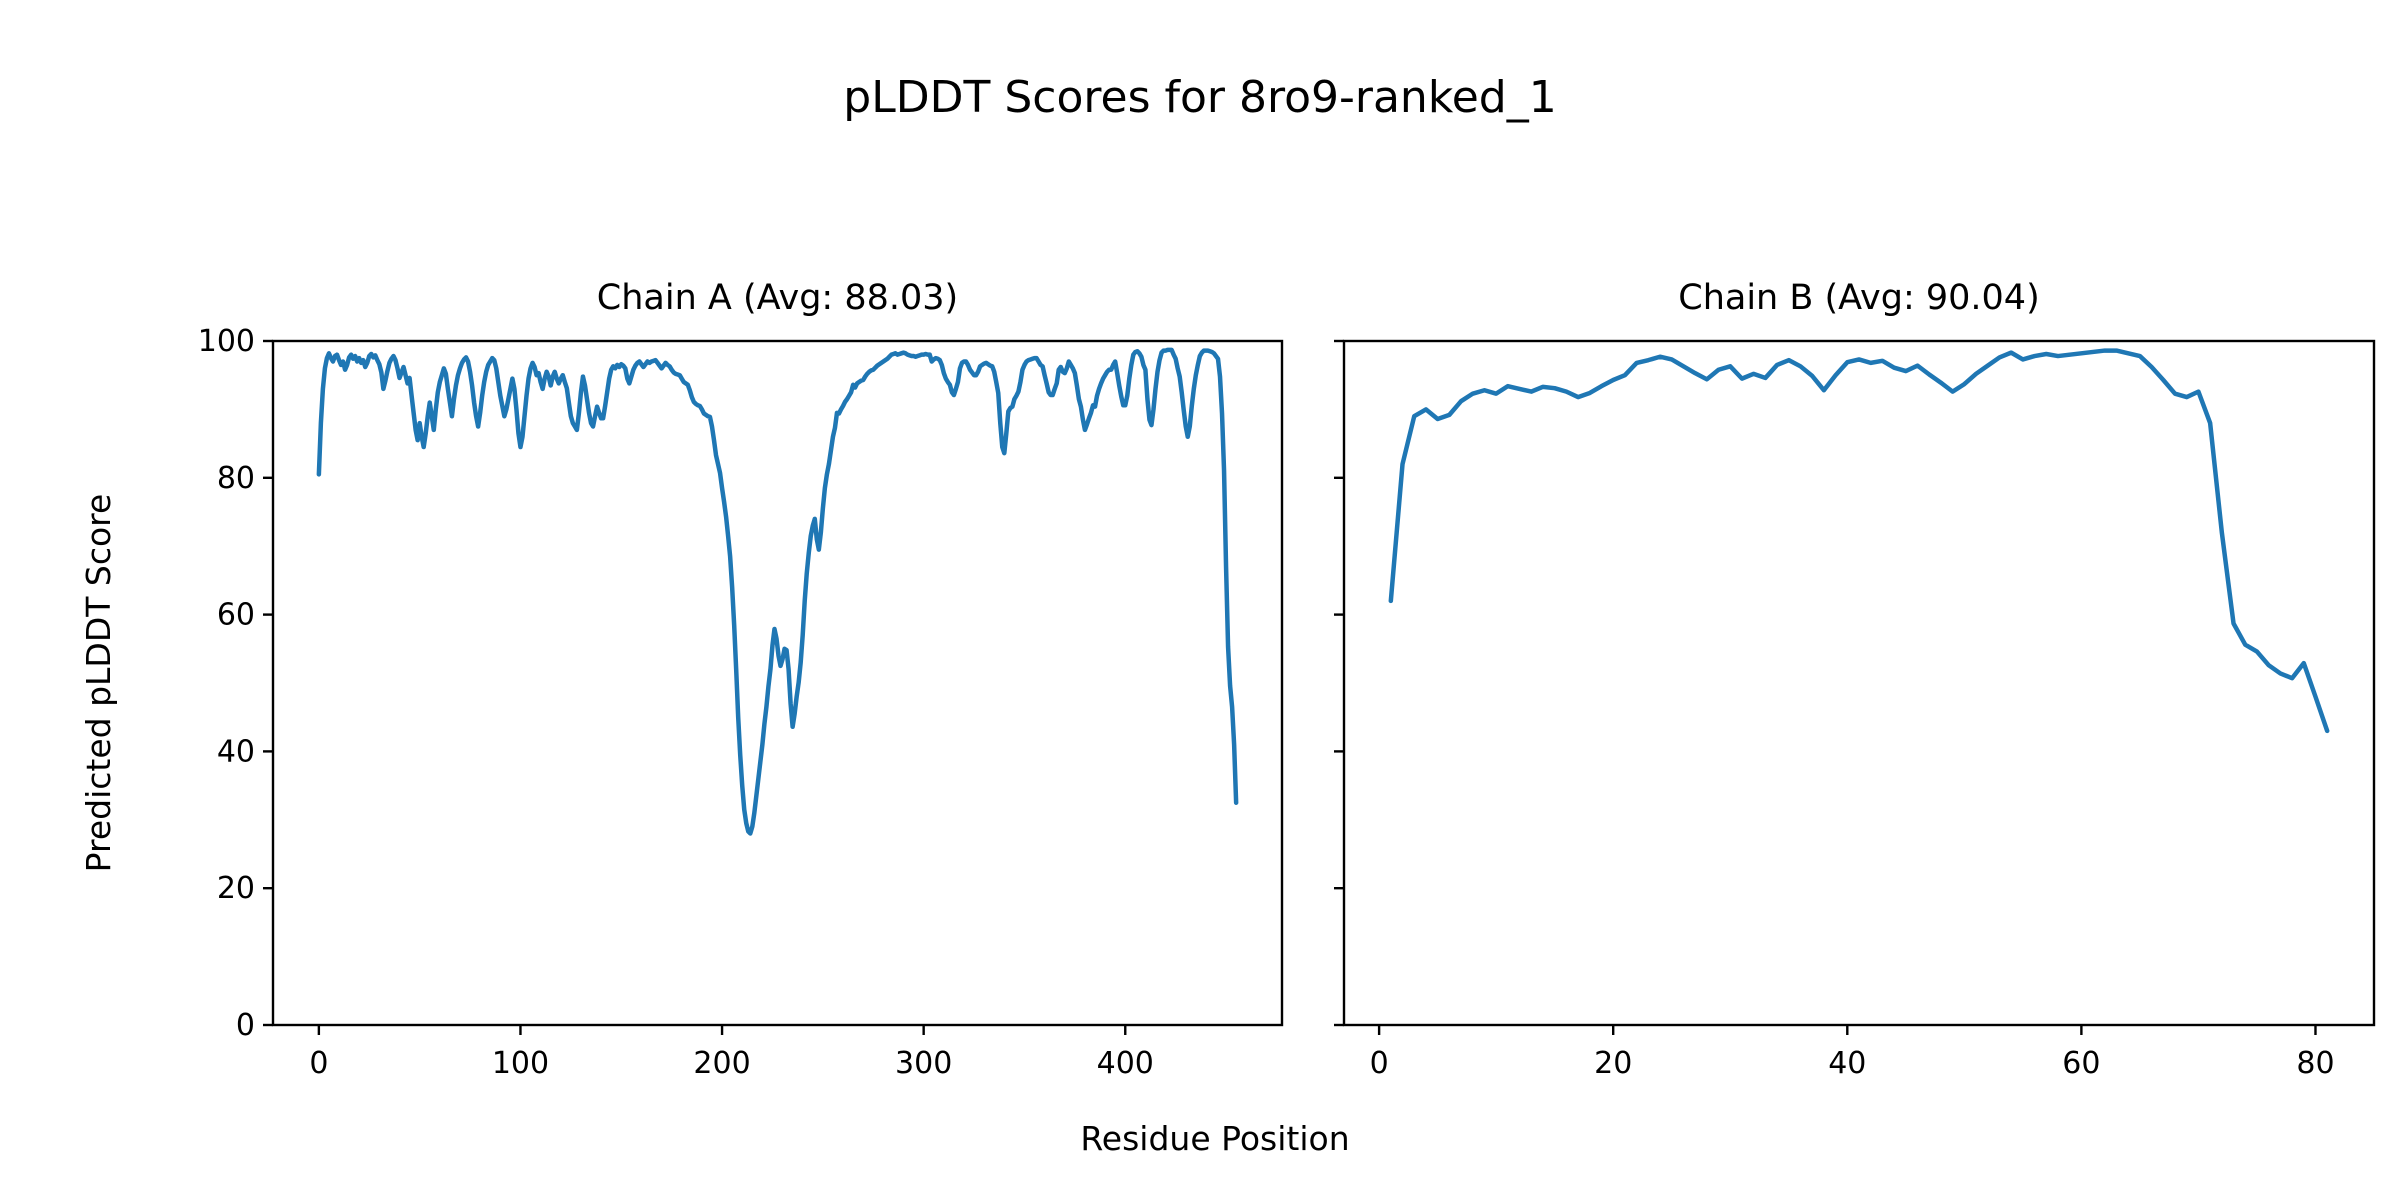  What do you see at coordinates (1199, 97) in the screenshot?
I see `figure-title: pLDDT Scores for 8ro9-ranked_1` at bounding box center [1199, 97].